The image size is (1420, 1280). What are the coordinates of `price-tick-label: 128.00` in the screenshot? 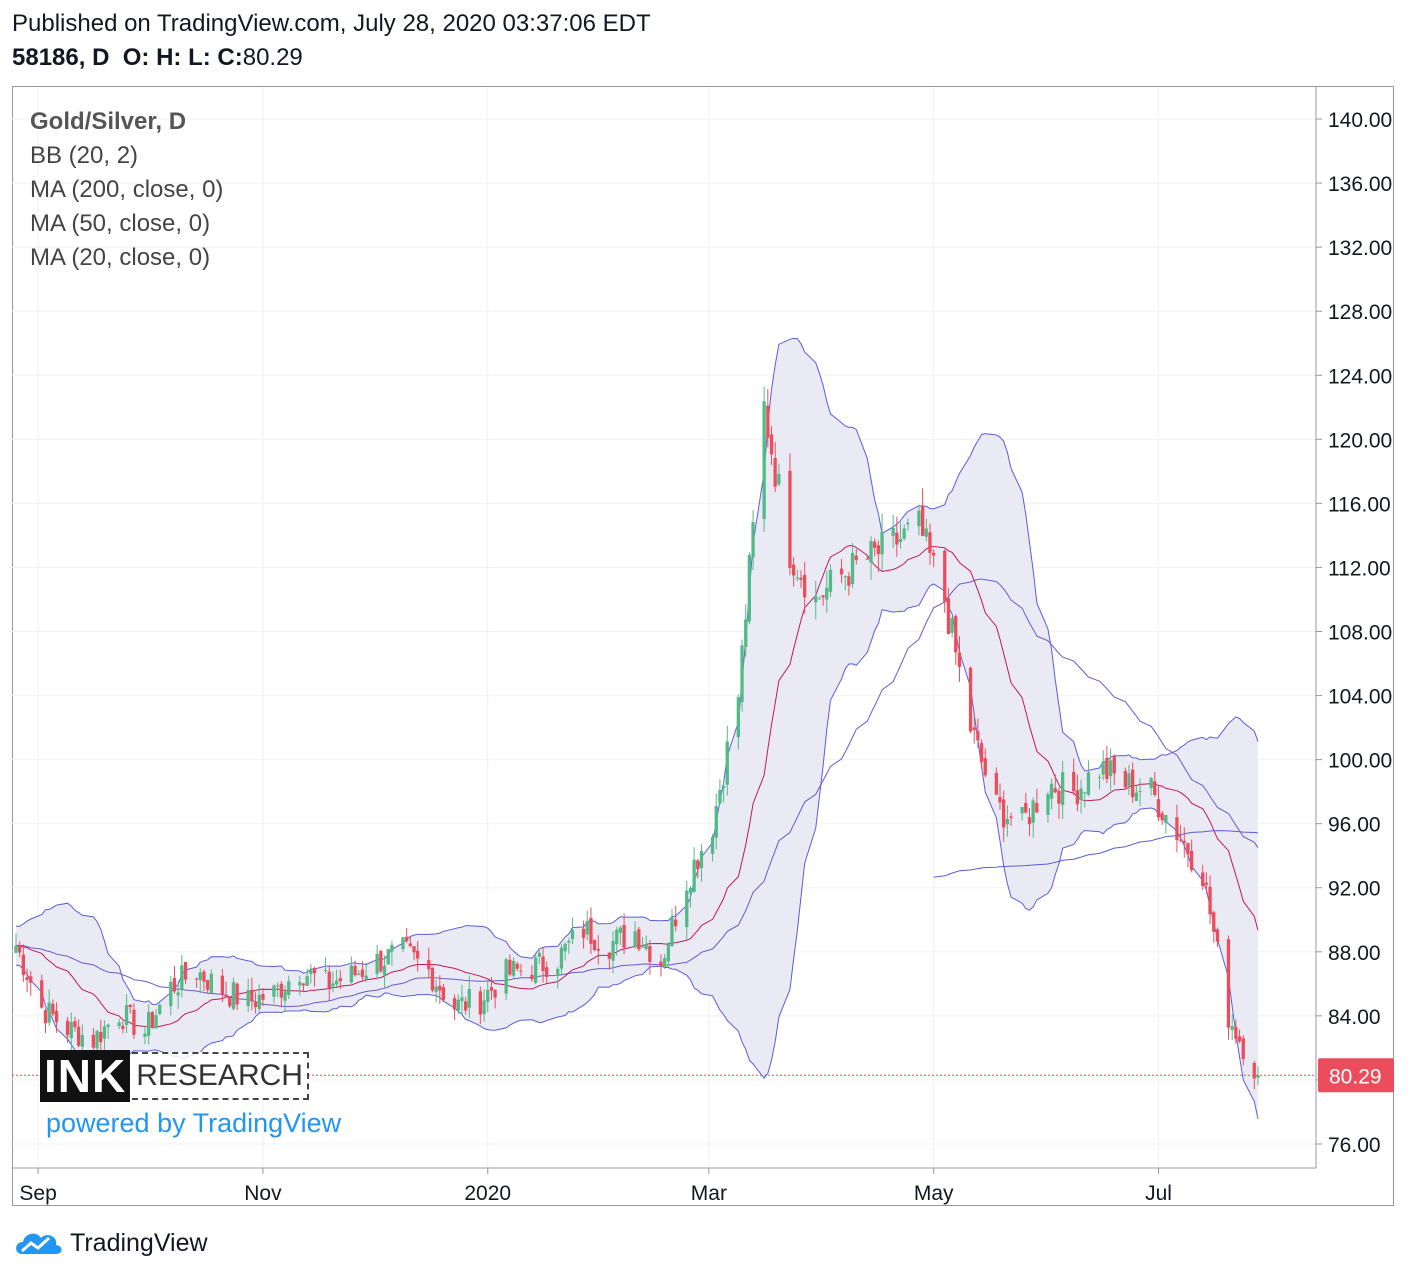 It's located at (1360, 312).